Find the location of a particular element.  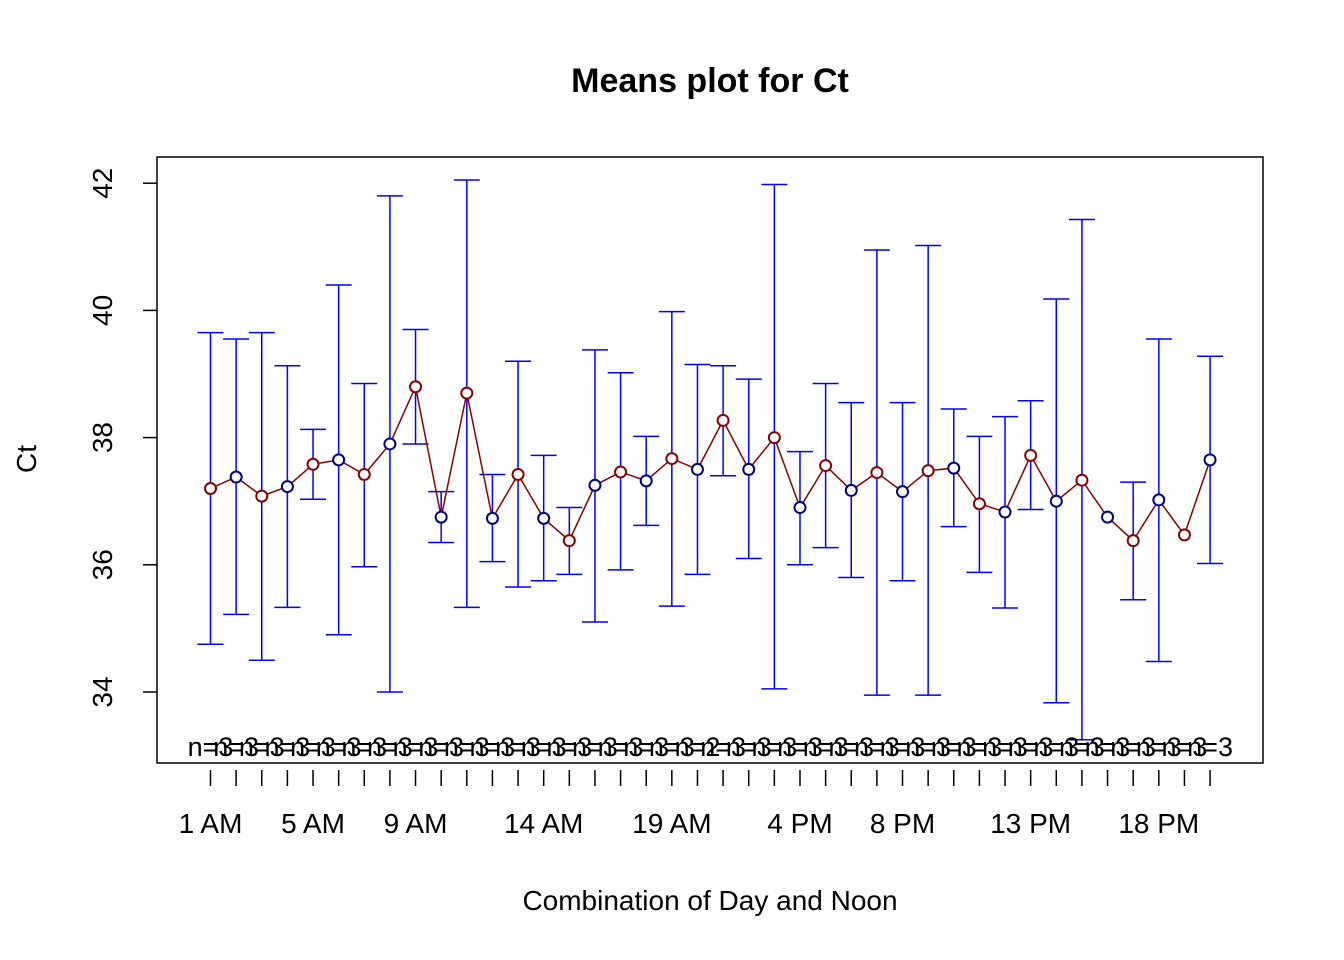

x-axis: 1 AM 5 AM 9 AM 14 AM 19 AM 4 PM 8 PM 13 PM 18 PM is located at coordinates (695, 804).